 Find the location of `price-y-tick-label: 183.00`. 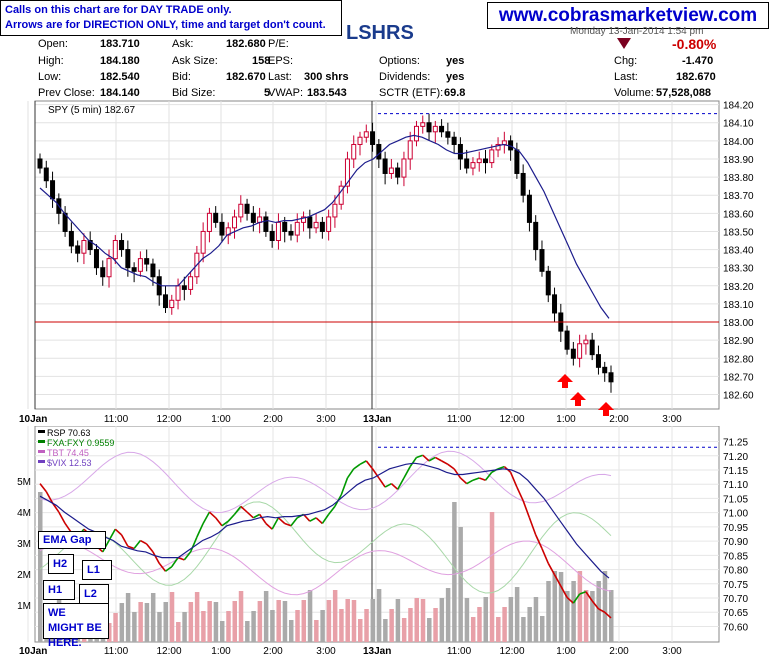

price-y-tick-label: 183.00 is located at coordinates (738, 323).